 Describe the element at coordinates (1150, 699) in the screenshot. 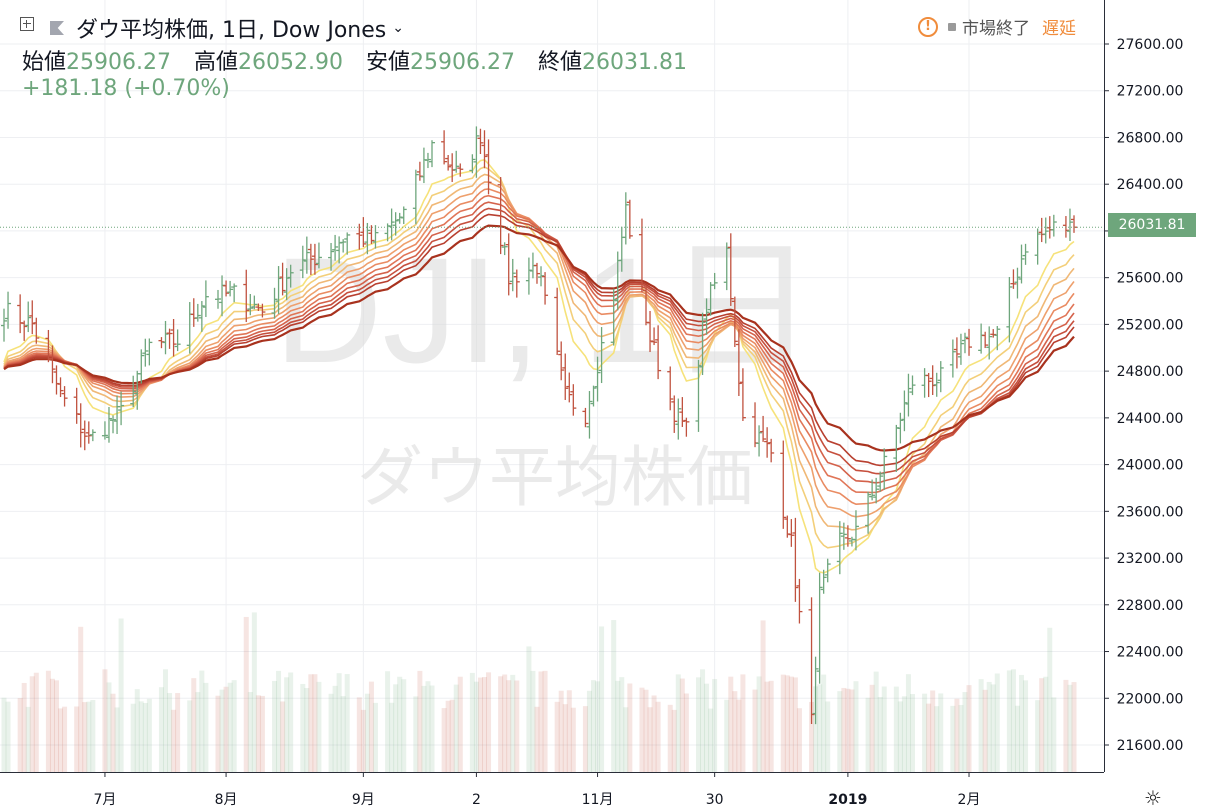

I see `price-tick-label: 22000.00` at that location.